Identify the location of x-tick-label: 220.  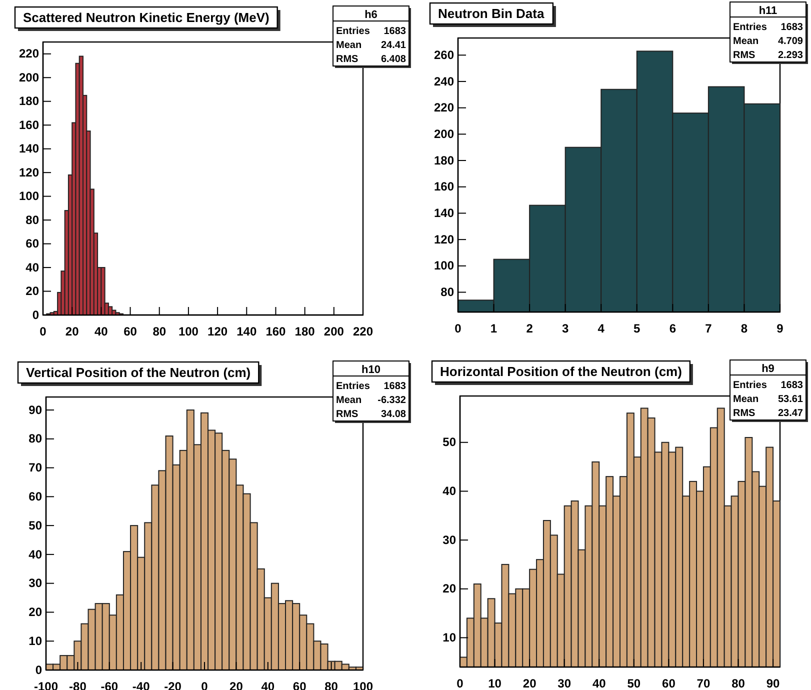
(363, 331).